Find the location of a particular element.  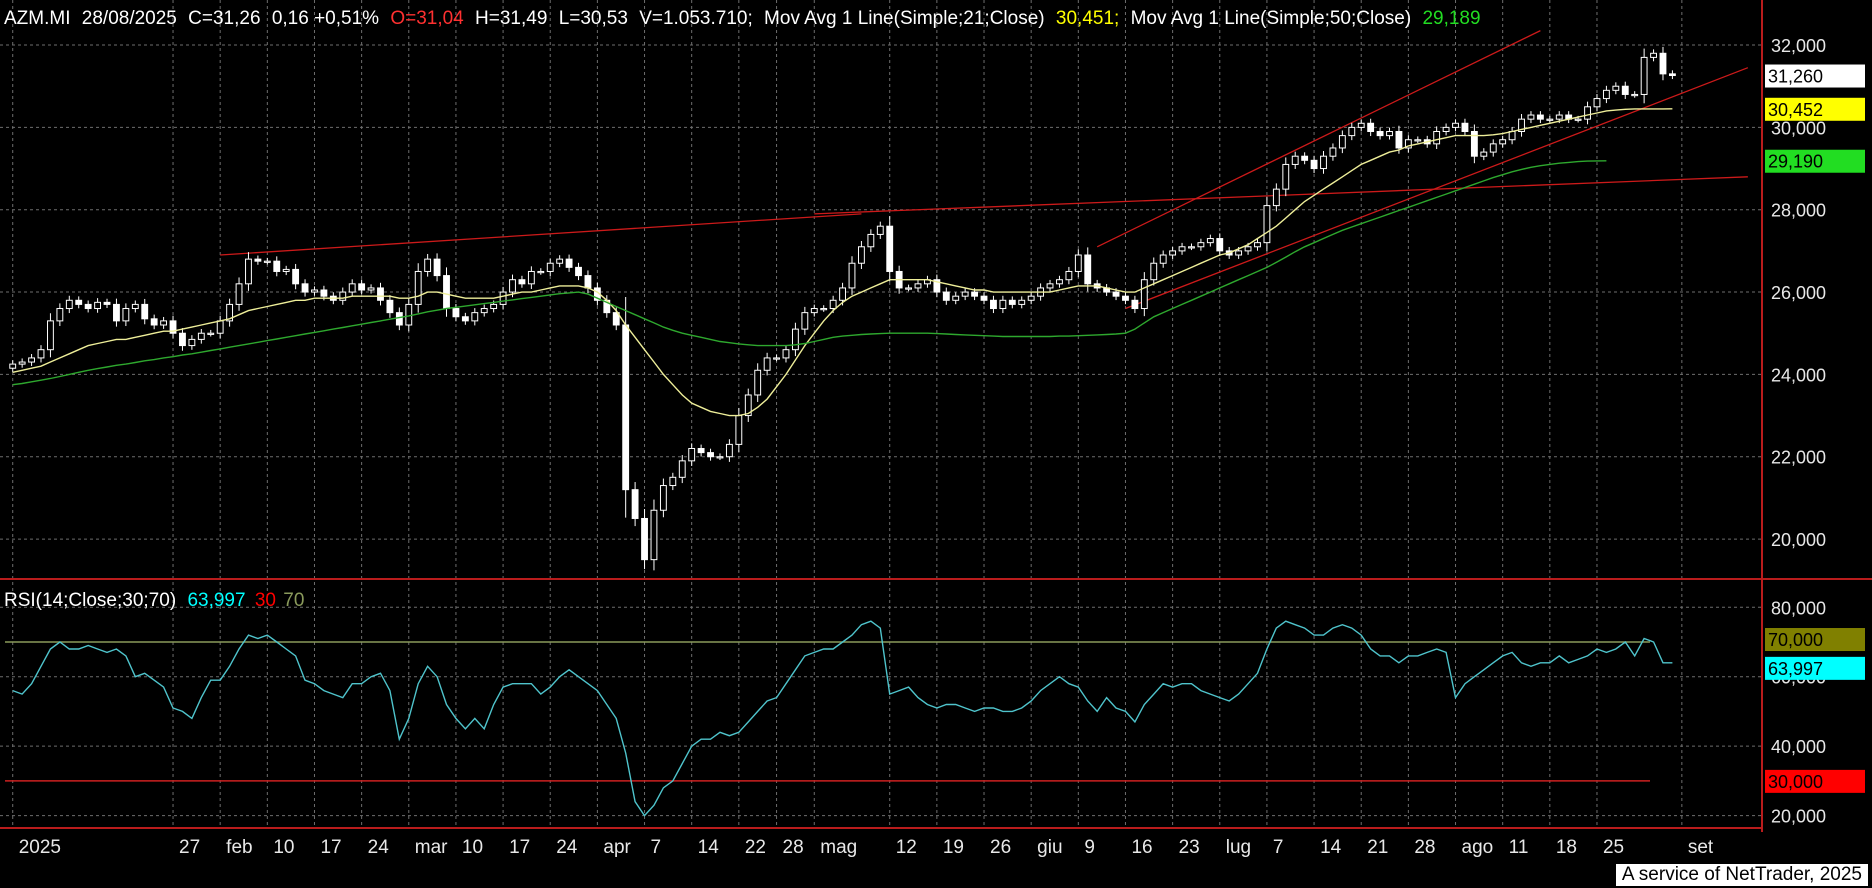

last-price-tag-text: 31,260 is located at coordinates (1795, 77).